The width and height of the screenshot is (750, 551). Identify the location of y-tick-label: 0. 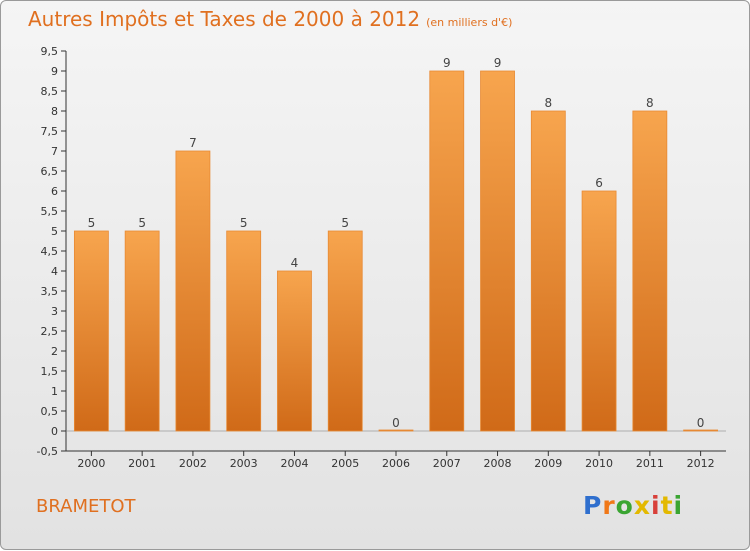
(54, 431).